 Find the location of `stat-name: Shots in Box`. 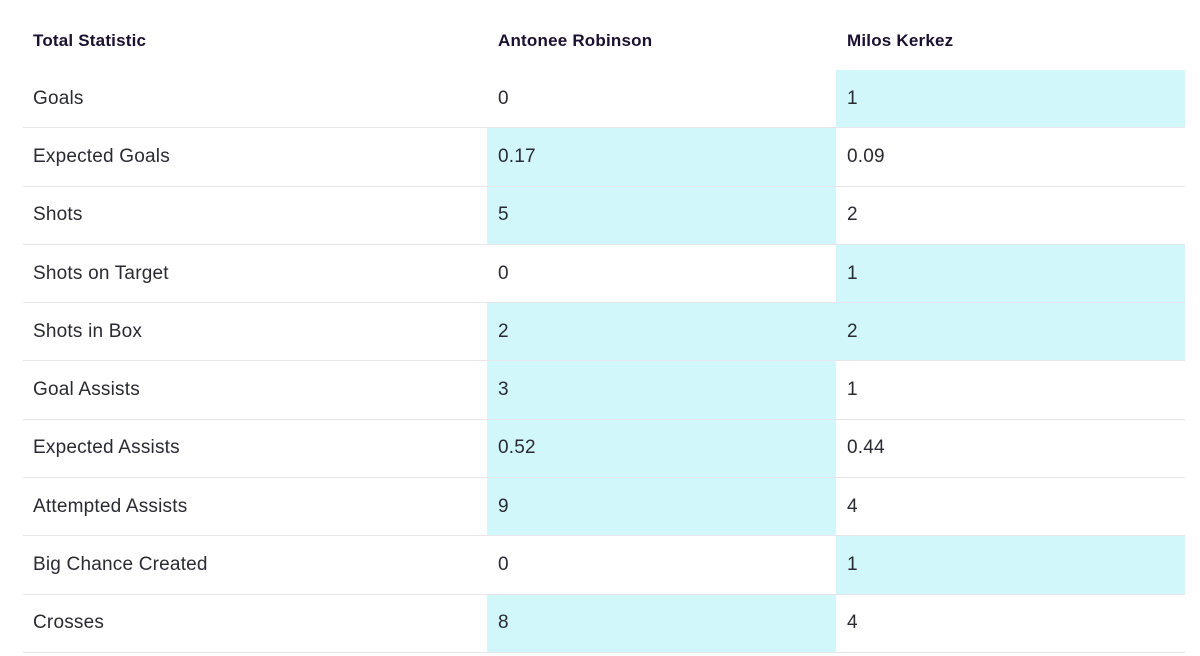

stat-name: Shots in Box is located at coordinates (88, 331).